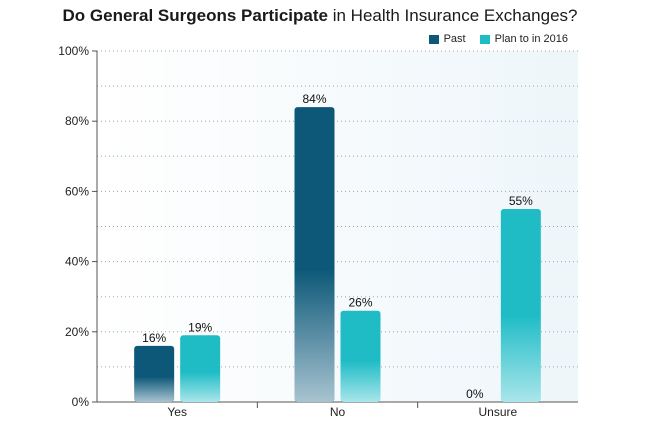 The image size is (645, 439). What do you see at coordinates (360, 356) in the screenshot?
I see `bar-plan-no` at bounding box center [360, 356].